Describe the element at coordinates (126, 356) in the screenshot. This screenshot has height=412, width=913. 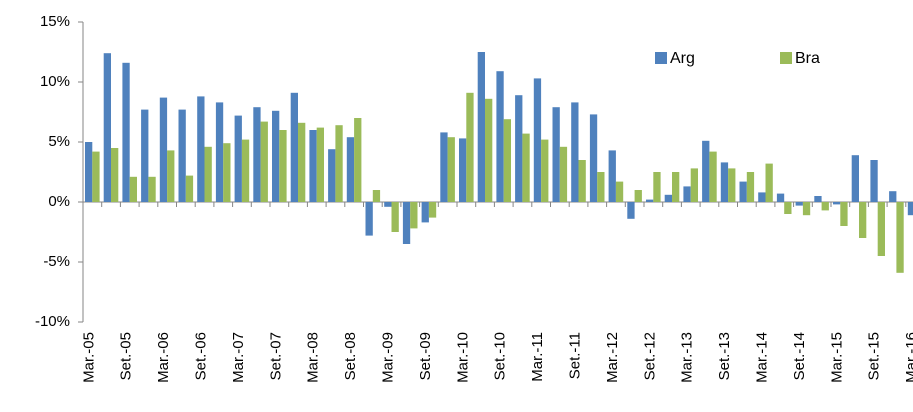
I see `x-tick-label: Set.-05` at that location.